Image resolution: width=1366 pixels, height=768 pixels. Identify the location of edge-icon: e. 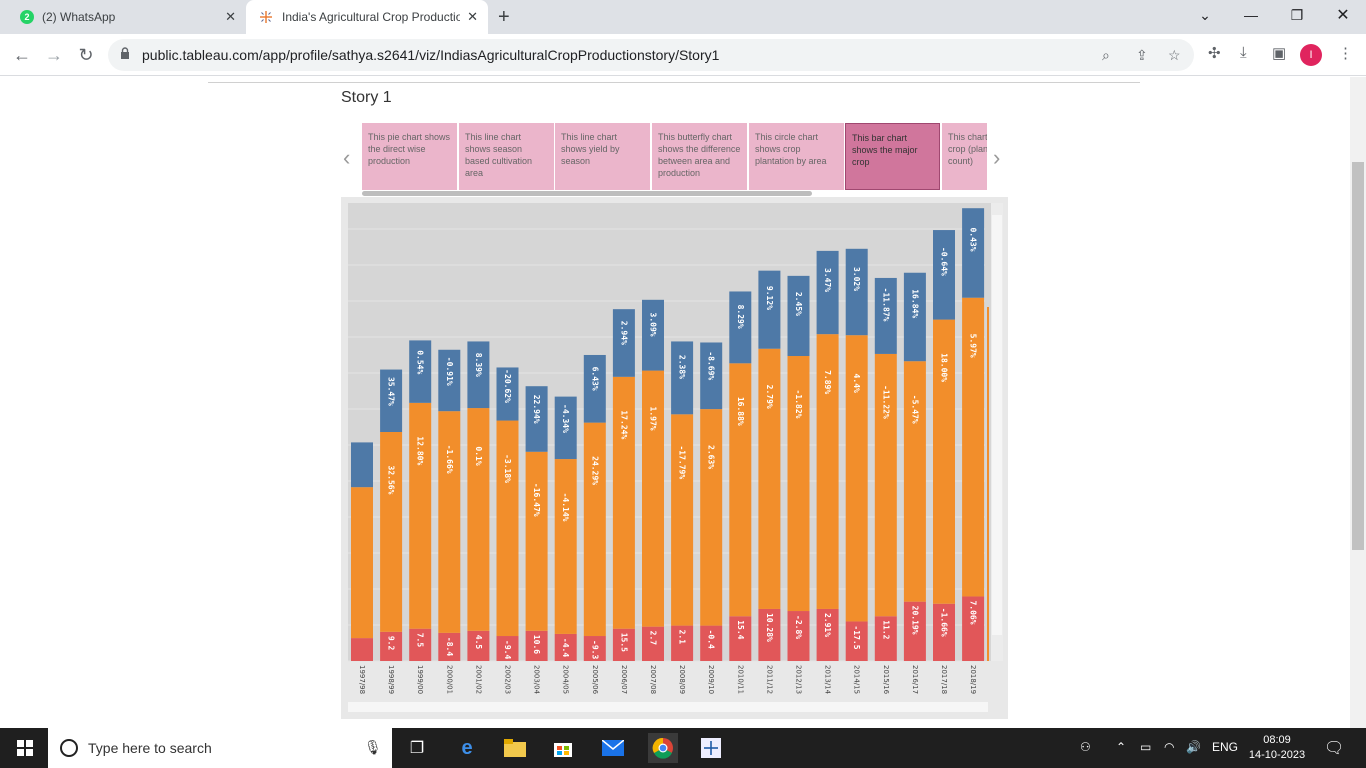
(467, 747).